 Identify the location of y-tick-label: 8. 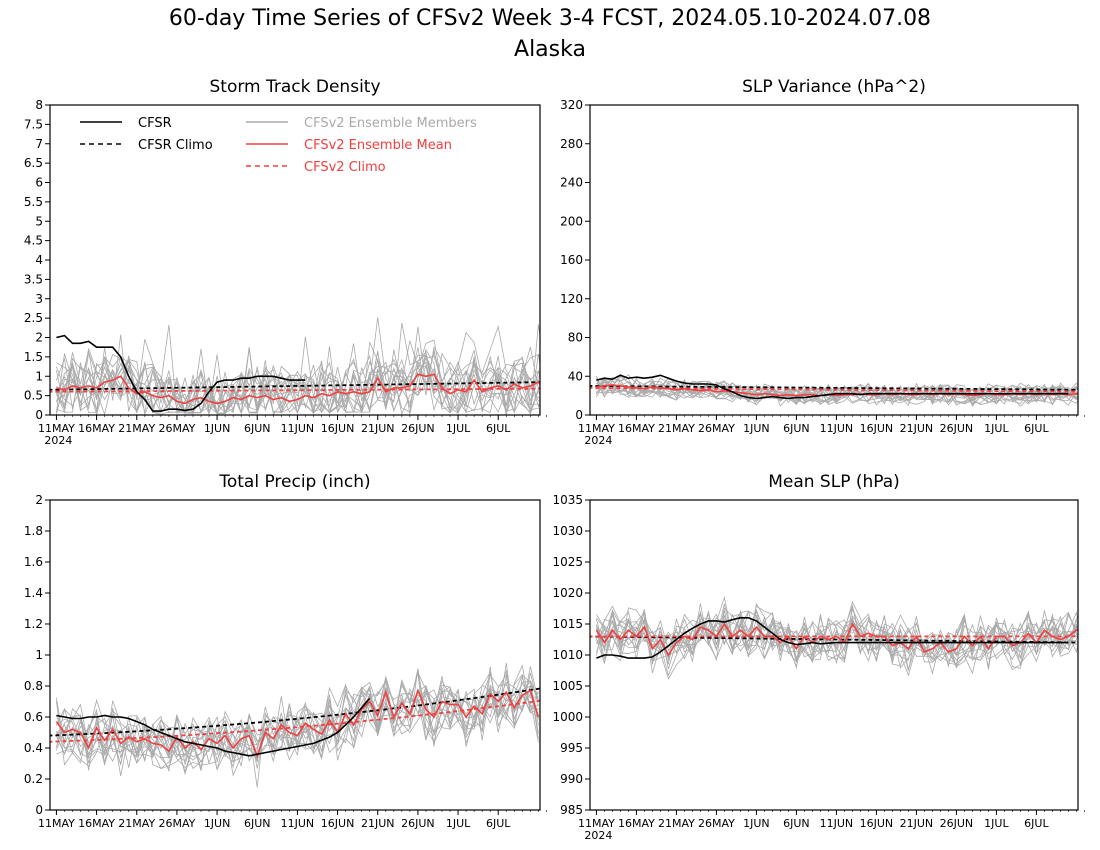
(39, 105).